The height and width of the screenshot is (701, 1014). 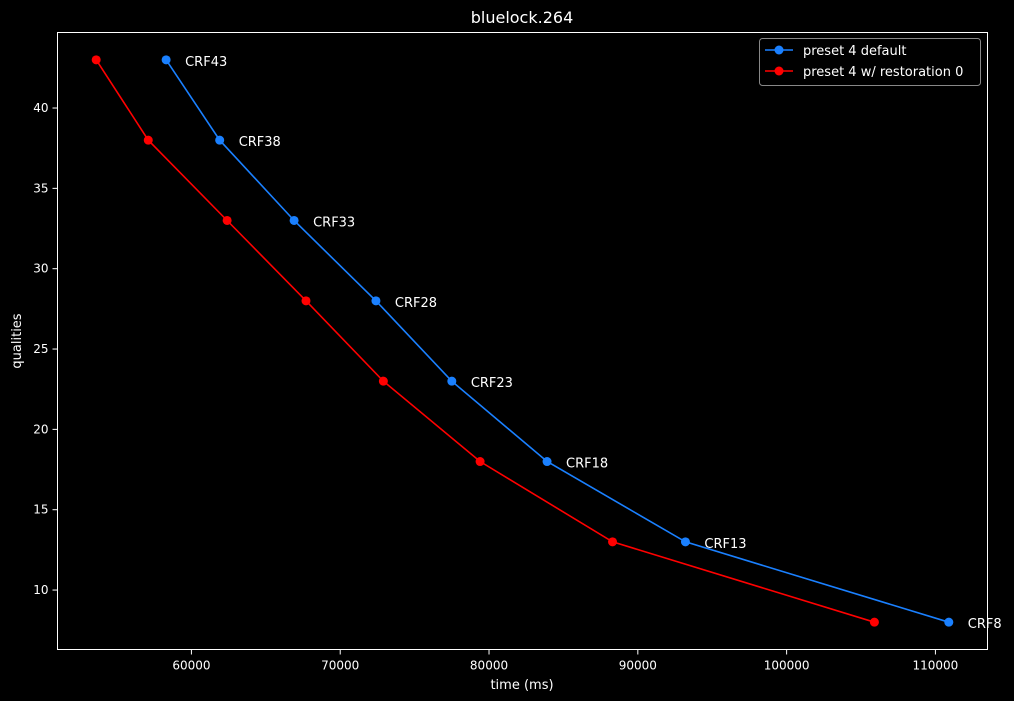 I want to click on y-axis-ticks: 10 15 20 25 30 35 40, so click(x=45, y=349).